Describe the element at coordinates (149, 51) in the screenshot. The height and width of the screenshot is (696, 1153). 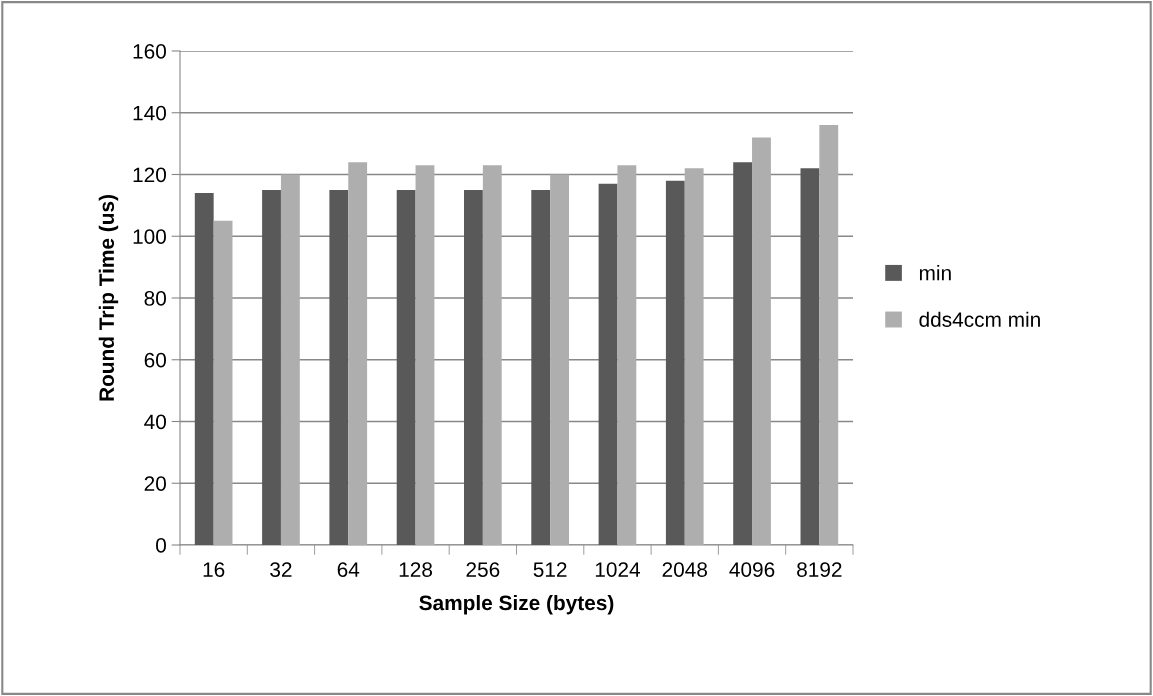
I see `y-tick-label: 160` at that location.